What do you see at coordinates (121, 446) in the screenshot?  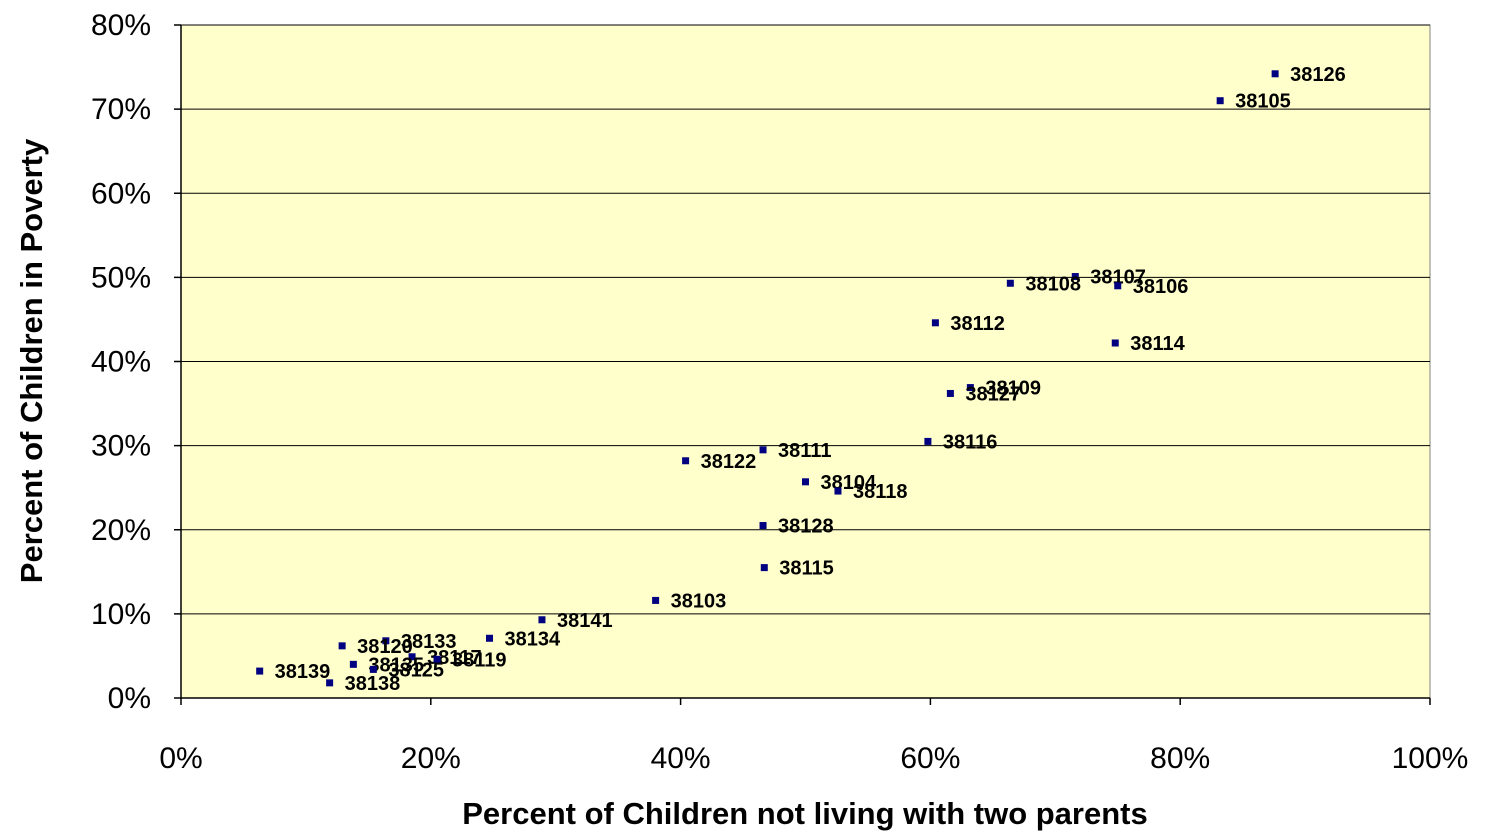 I see `y-tick-label-3: 30%` at bounding box center [121, 446].